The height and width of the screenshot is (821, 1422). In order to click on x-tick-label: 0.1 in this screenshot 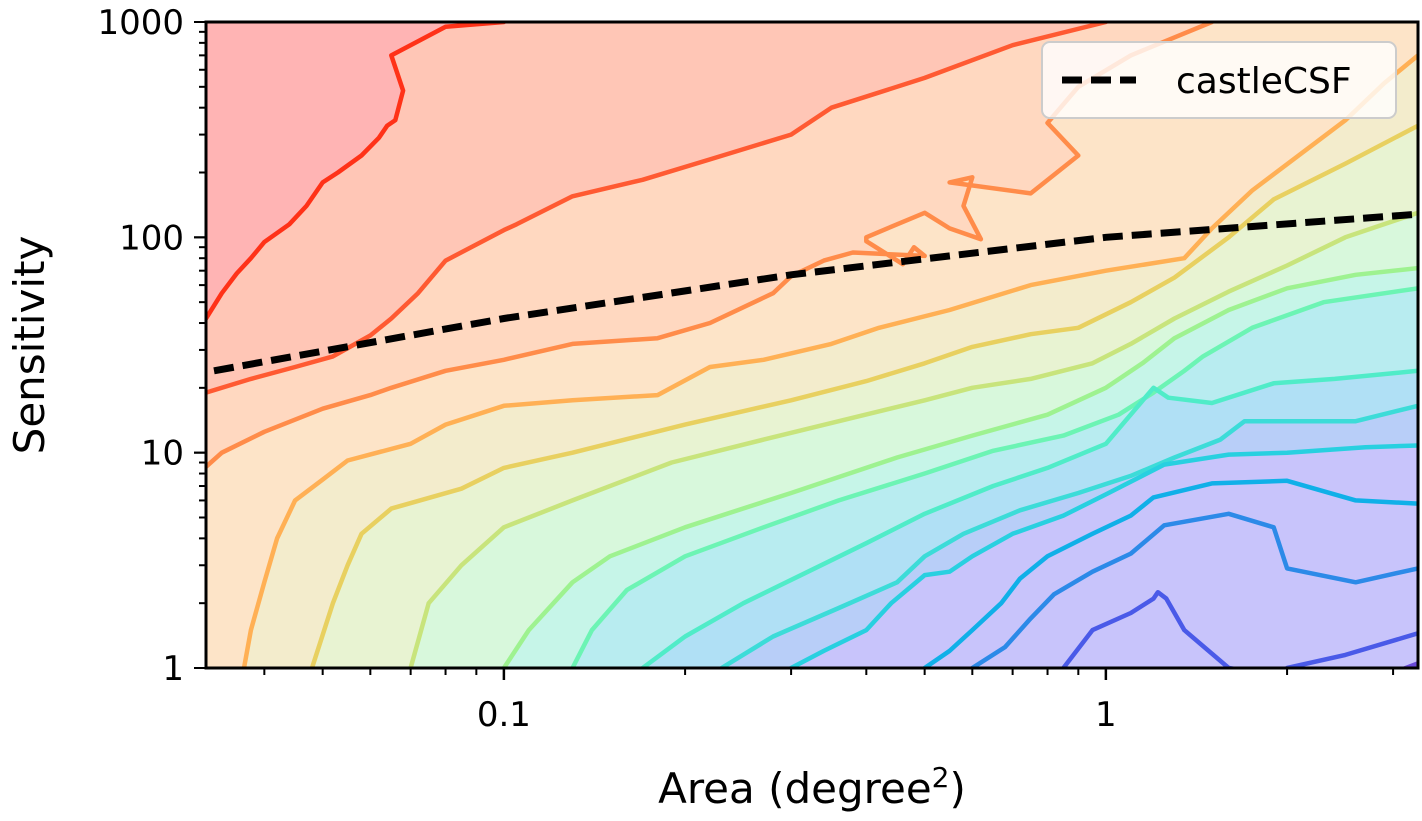, I will do `click(504, 715)`.